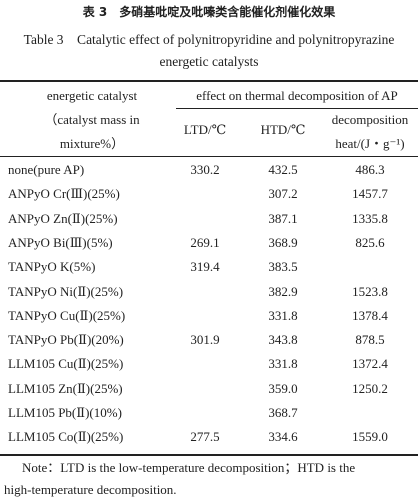  What do you see at coordinates (370, 194) in the screenshot?
I see `value-cell: 1457.7` at bounding box center [370, 194].